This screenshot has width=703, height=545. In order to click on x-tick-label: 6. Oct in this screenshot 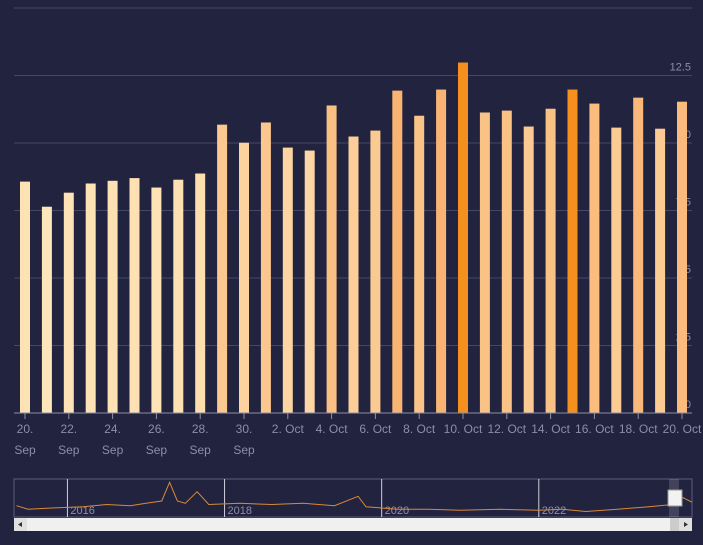, I will do `click(375, 429)`.